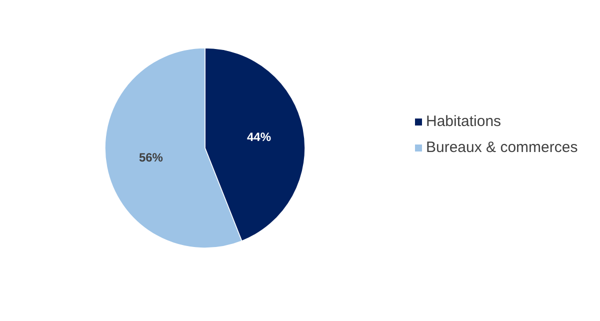  Describe the element at coordinates (502, 147) in the screenshot. I see `legend-label: Bureaux & commerces` at that location.